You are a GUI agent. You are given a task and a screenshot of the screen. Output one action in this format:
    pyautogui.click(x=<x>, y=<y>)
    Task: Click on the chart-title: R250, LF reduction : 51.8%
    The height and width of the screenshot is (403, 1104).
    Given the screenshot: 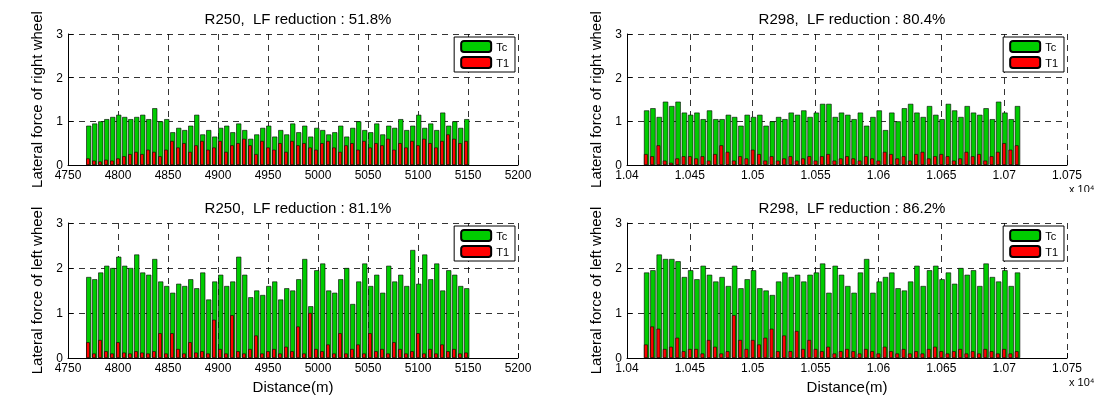 What is the action you would take?
    pyautogui.click(x=298, y=18)
    